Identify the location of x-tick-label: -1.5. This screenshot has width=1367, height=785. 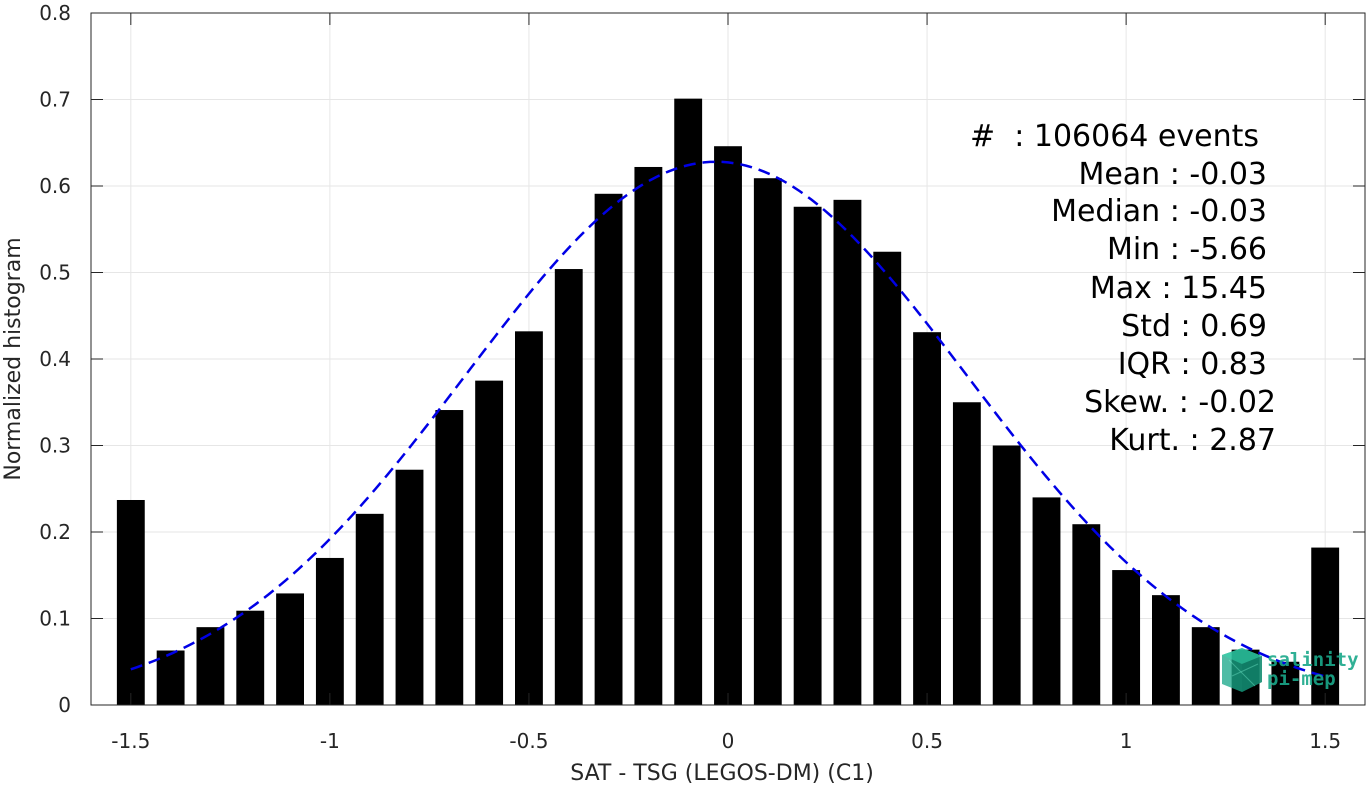
(130, 741).